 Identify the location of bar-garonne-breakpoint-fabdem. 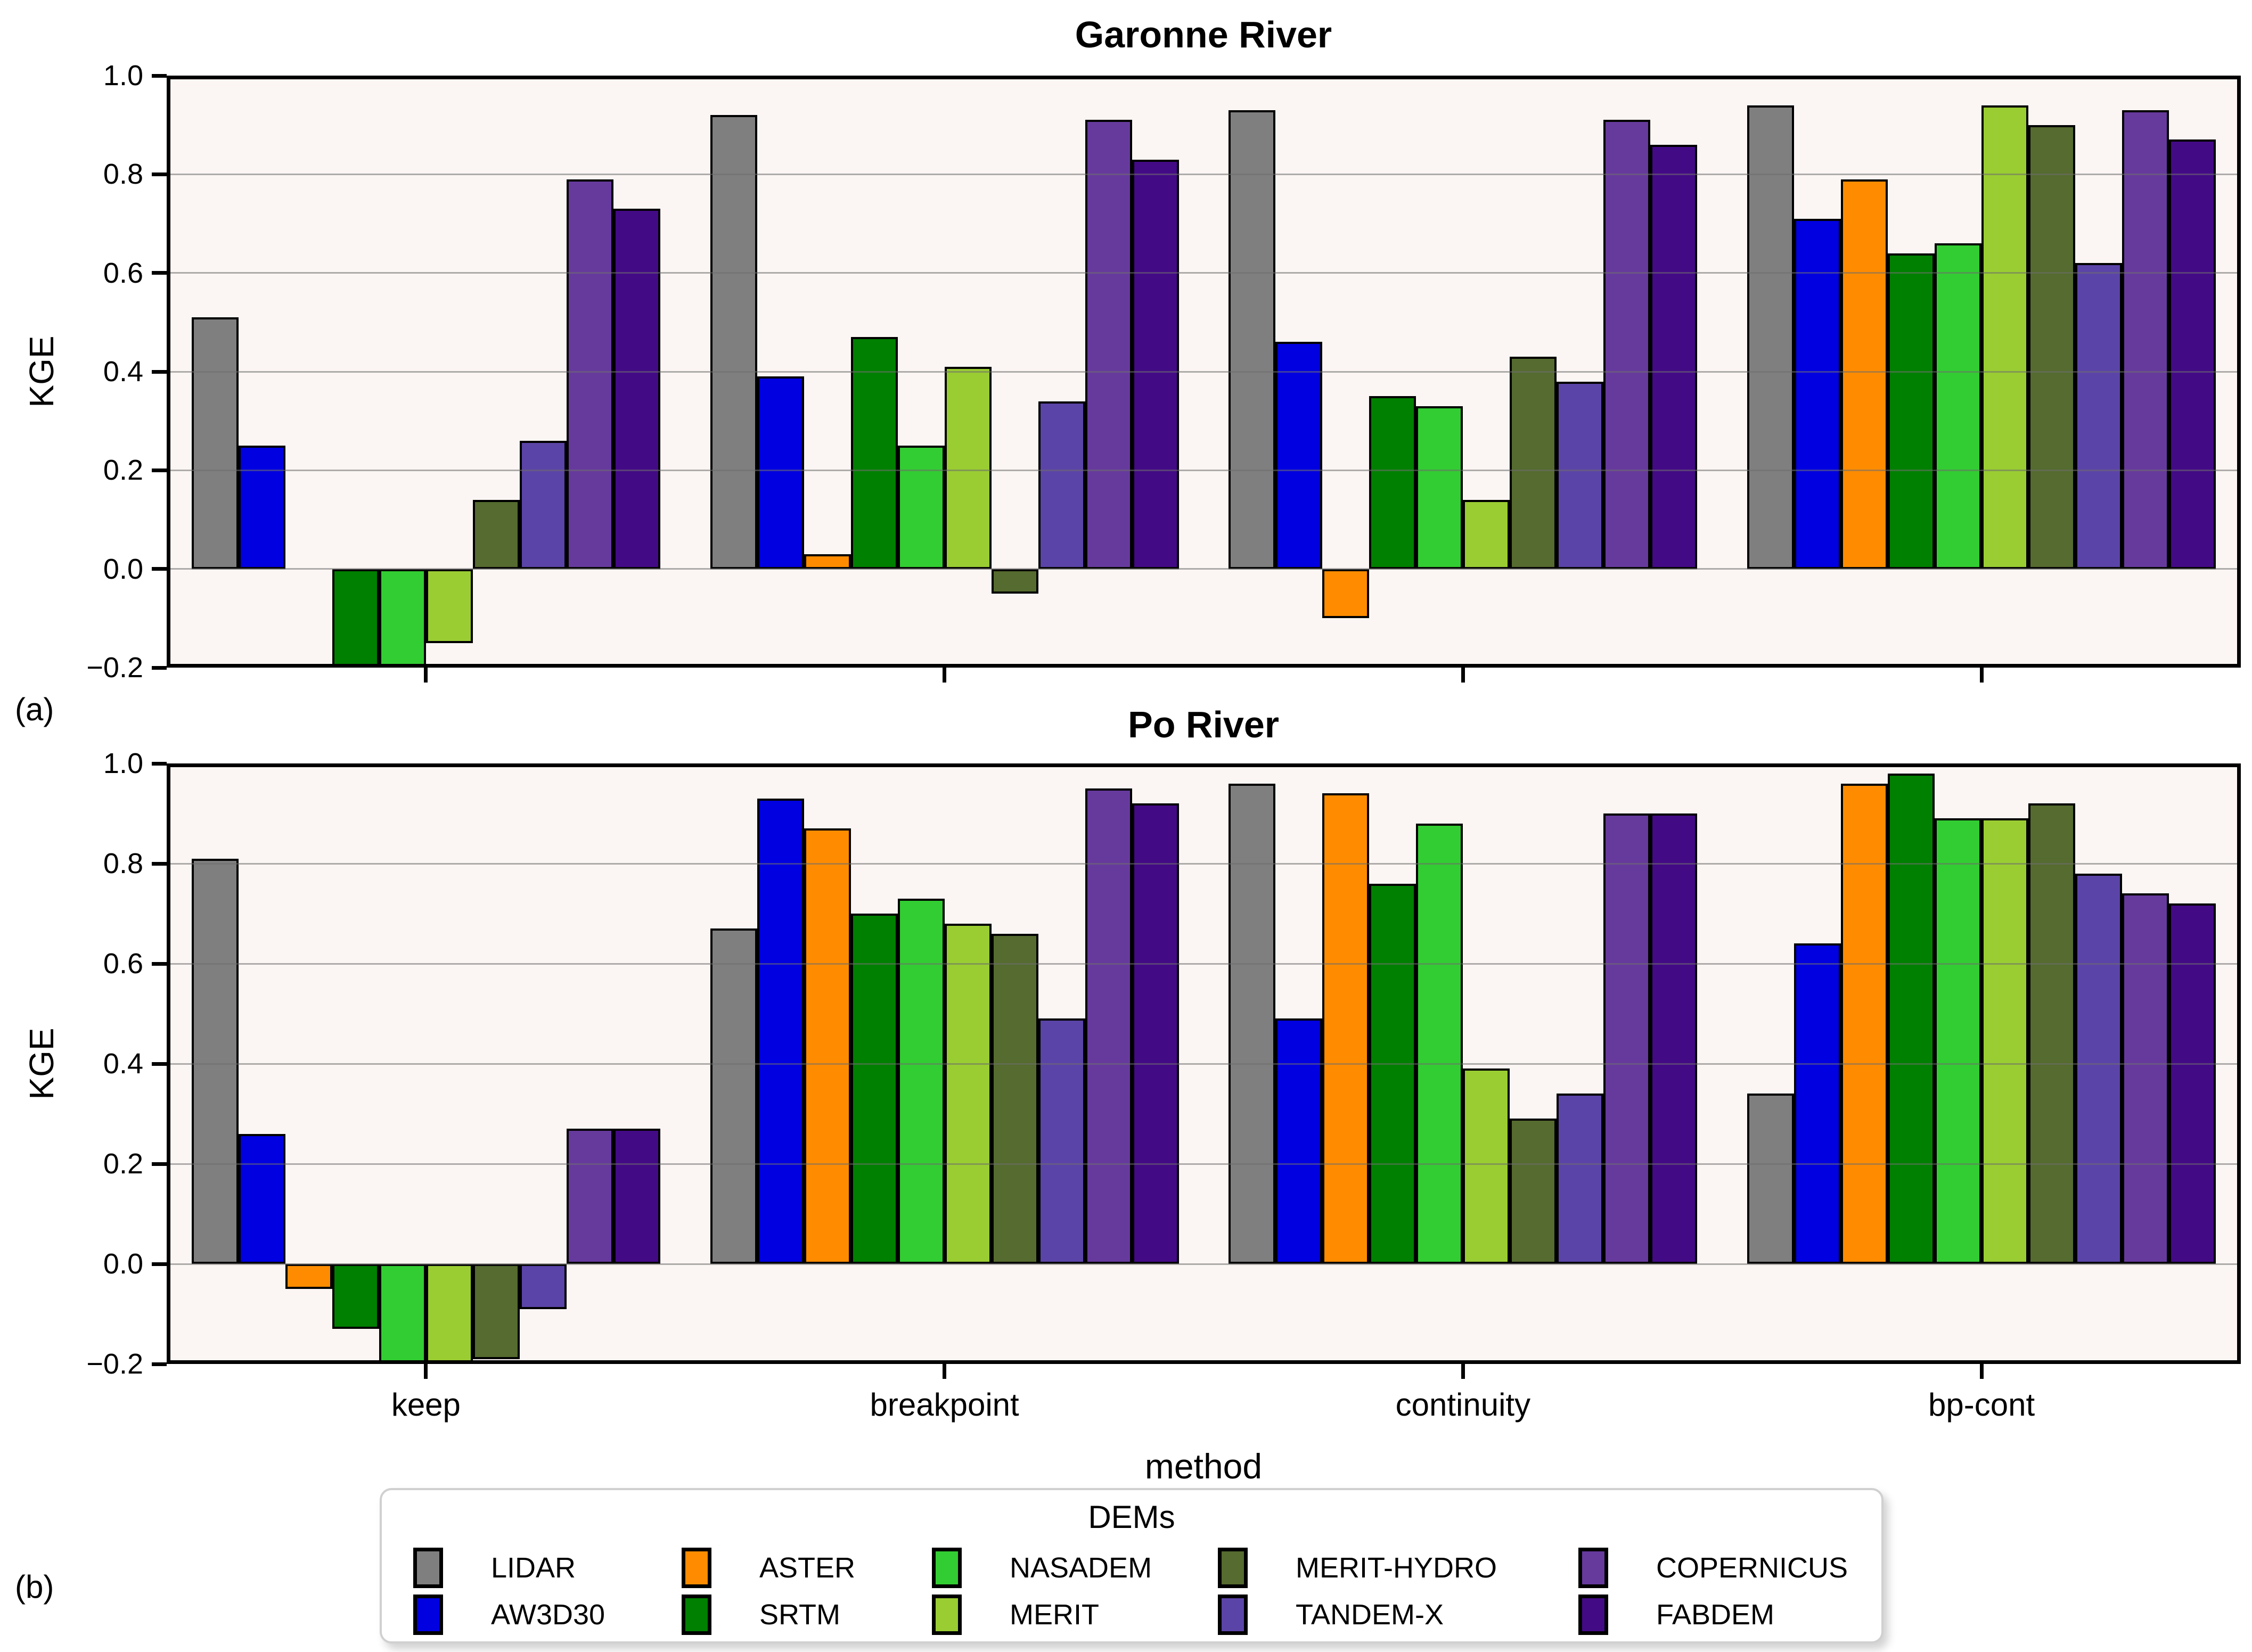
(1155, 364).